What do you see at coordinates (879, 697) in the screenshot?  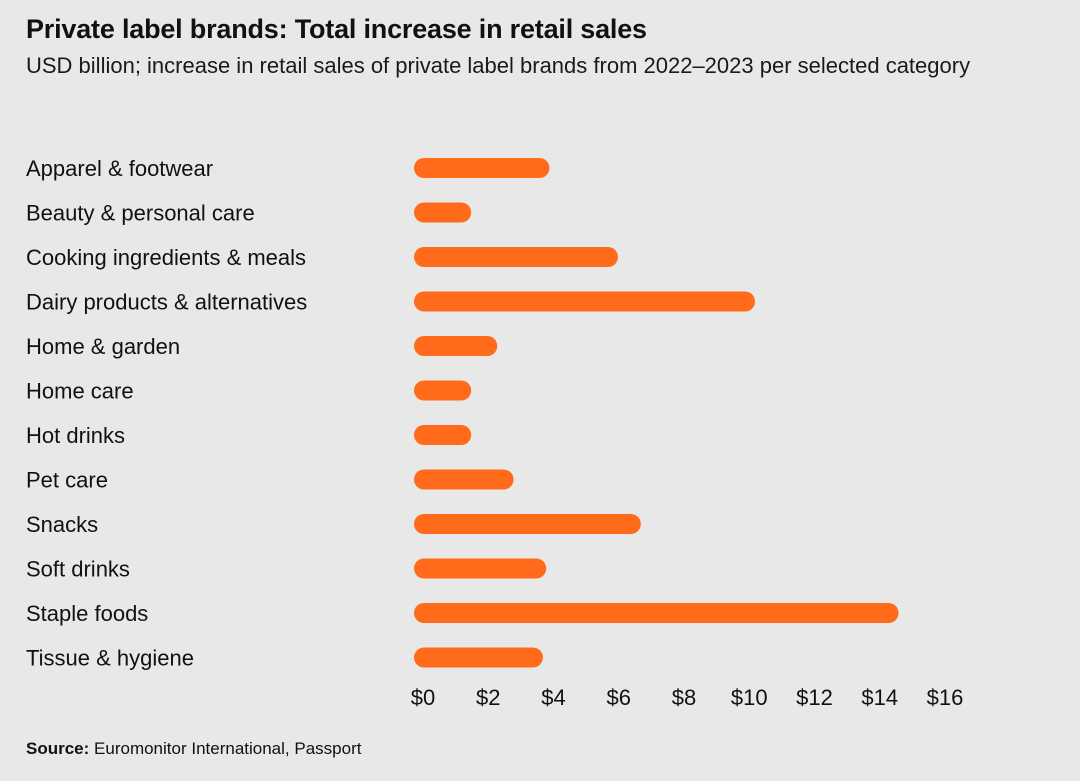 I see `x-tick-label: $14` at bounding box center [879, 697].